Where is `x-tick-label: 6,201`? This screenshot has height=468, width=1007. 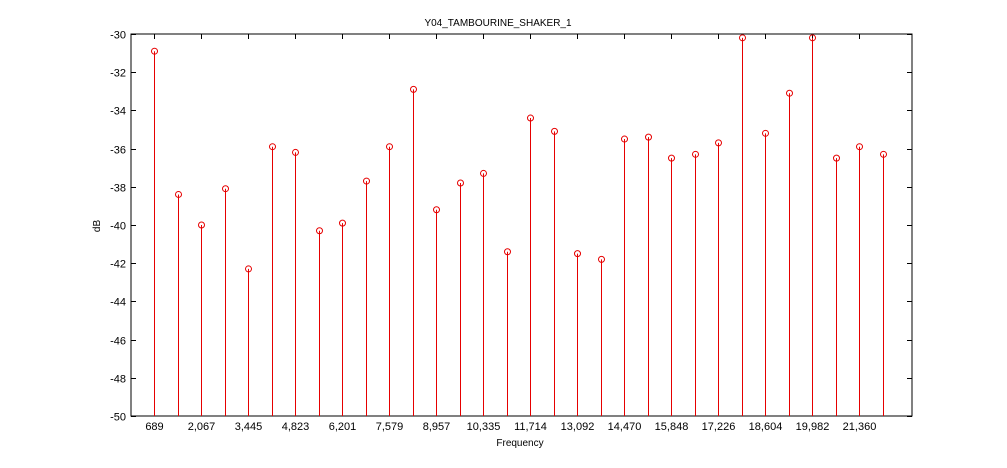
x-tick-label: 6,201 is located at coordinates (343, 427).